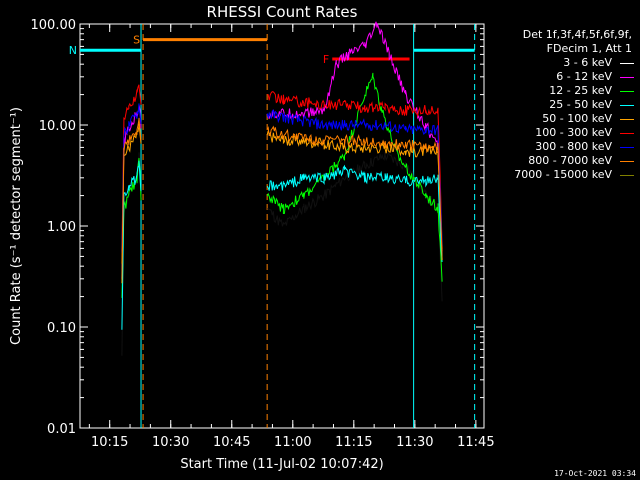  I want to click on legend-entry: 6 - 12 keV, so click(558, 77).